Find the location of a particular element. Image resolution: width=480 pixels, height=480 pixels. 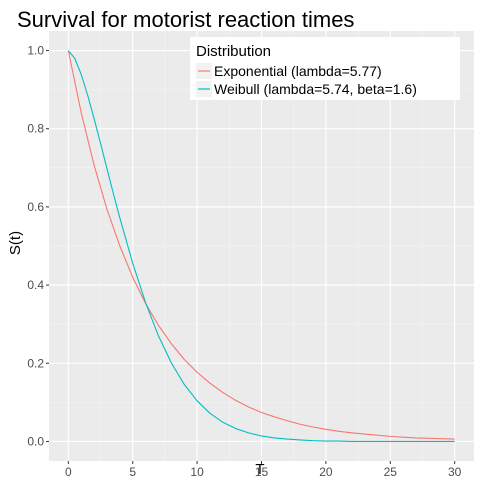

x-tick-label: 10 is located at coordinates (197, 472).